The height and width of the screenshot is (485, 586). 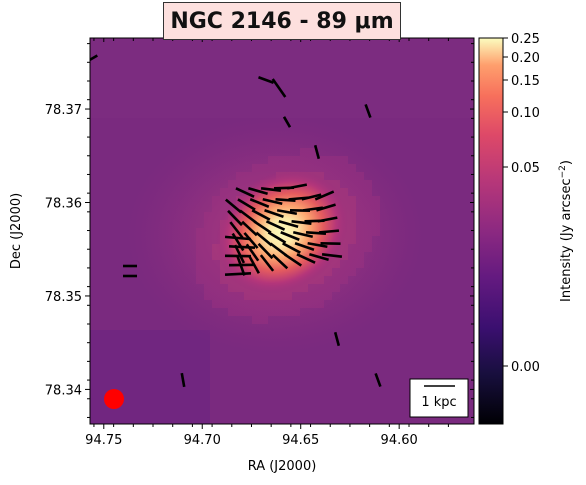 What do you see at coordinates (282, 466) in the screenshot?
I see `x-axis-label: RA (J2000)` at bounding box center [282, 466].